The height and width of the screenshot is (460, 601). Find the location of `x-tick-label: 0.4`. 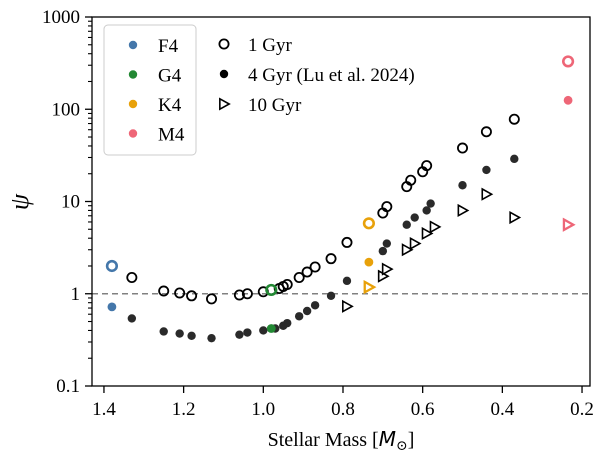

x-tick-label: 0.4 is located at coordinates (502, 409).